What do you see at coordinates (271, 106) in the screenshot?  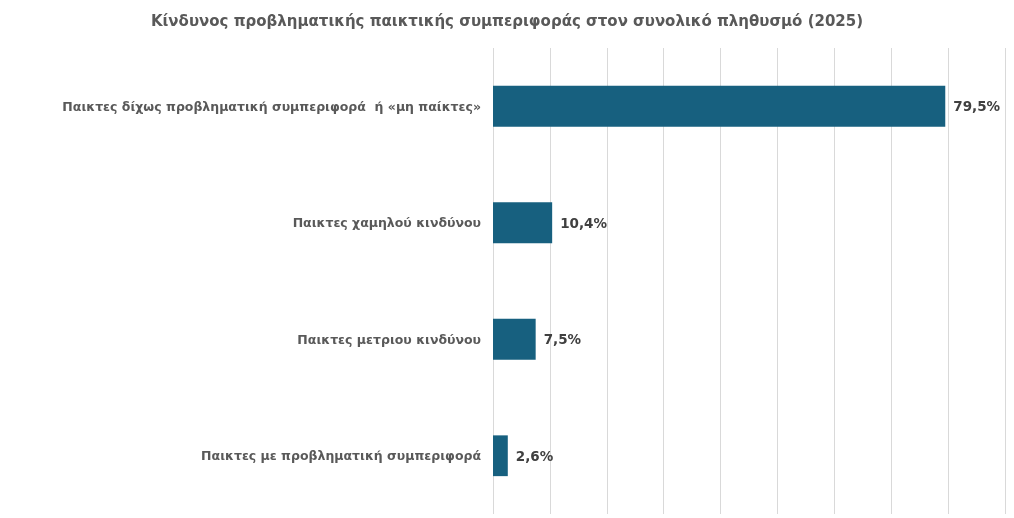 I see `y-tick-label: Παικτες δίχως προβληματική συμπεριφορά ή «μη παίκτες»` at bounding box center [271, 106].